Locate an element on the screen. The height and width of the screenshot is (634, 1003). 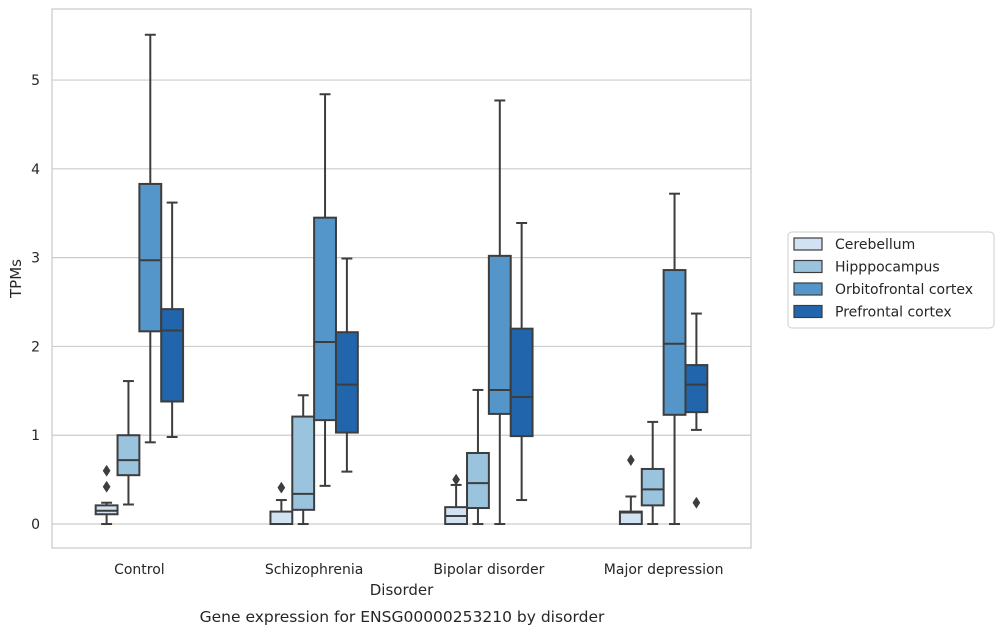
y-axis-label: TPMs is located at coordinates (16, 279).